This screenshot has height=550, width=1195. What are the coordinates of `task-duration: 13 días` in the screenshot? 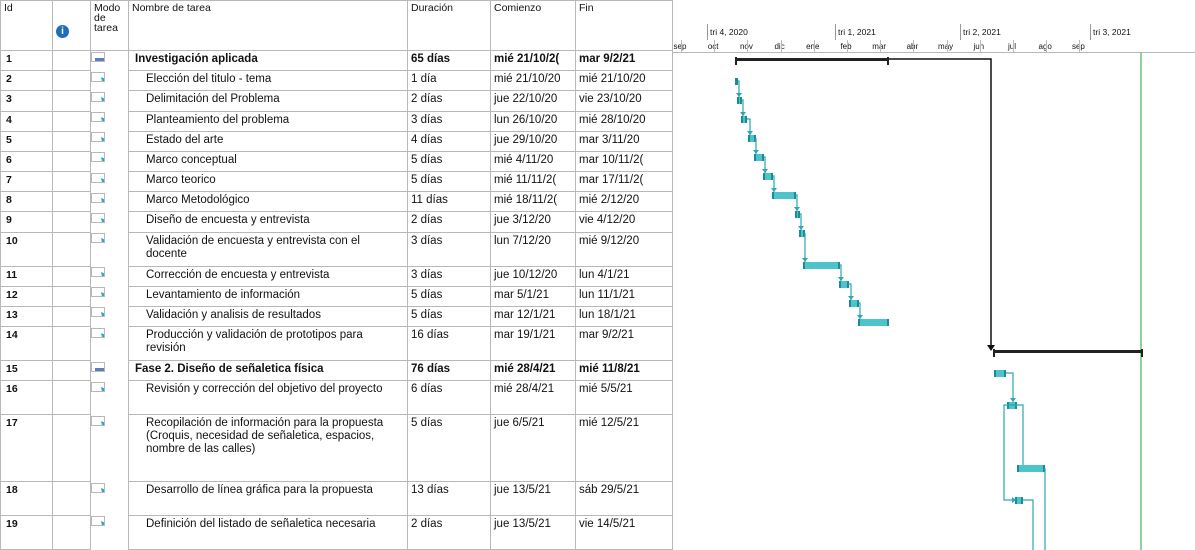 It's located at (449, 498).